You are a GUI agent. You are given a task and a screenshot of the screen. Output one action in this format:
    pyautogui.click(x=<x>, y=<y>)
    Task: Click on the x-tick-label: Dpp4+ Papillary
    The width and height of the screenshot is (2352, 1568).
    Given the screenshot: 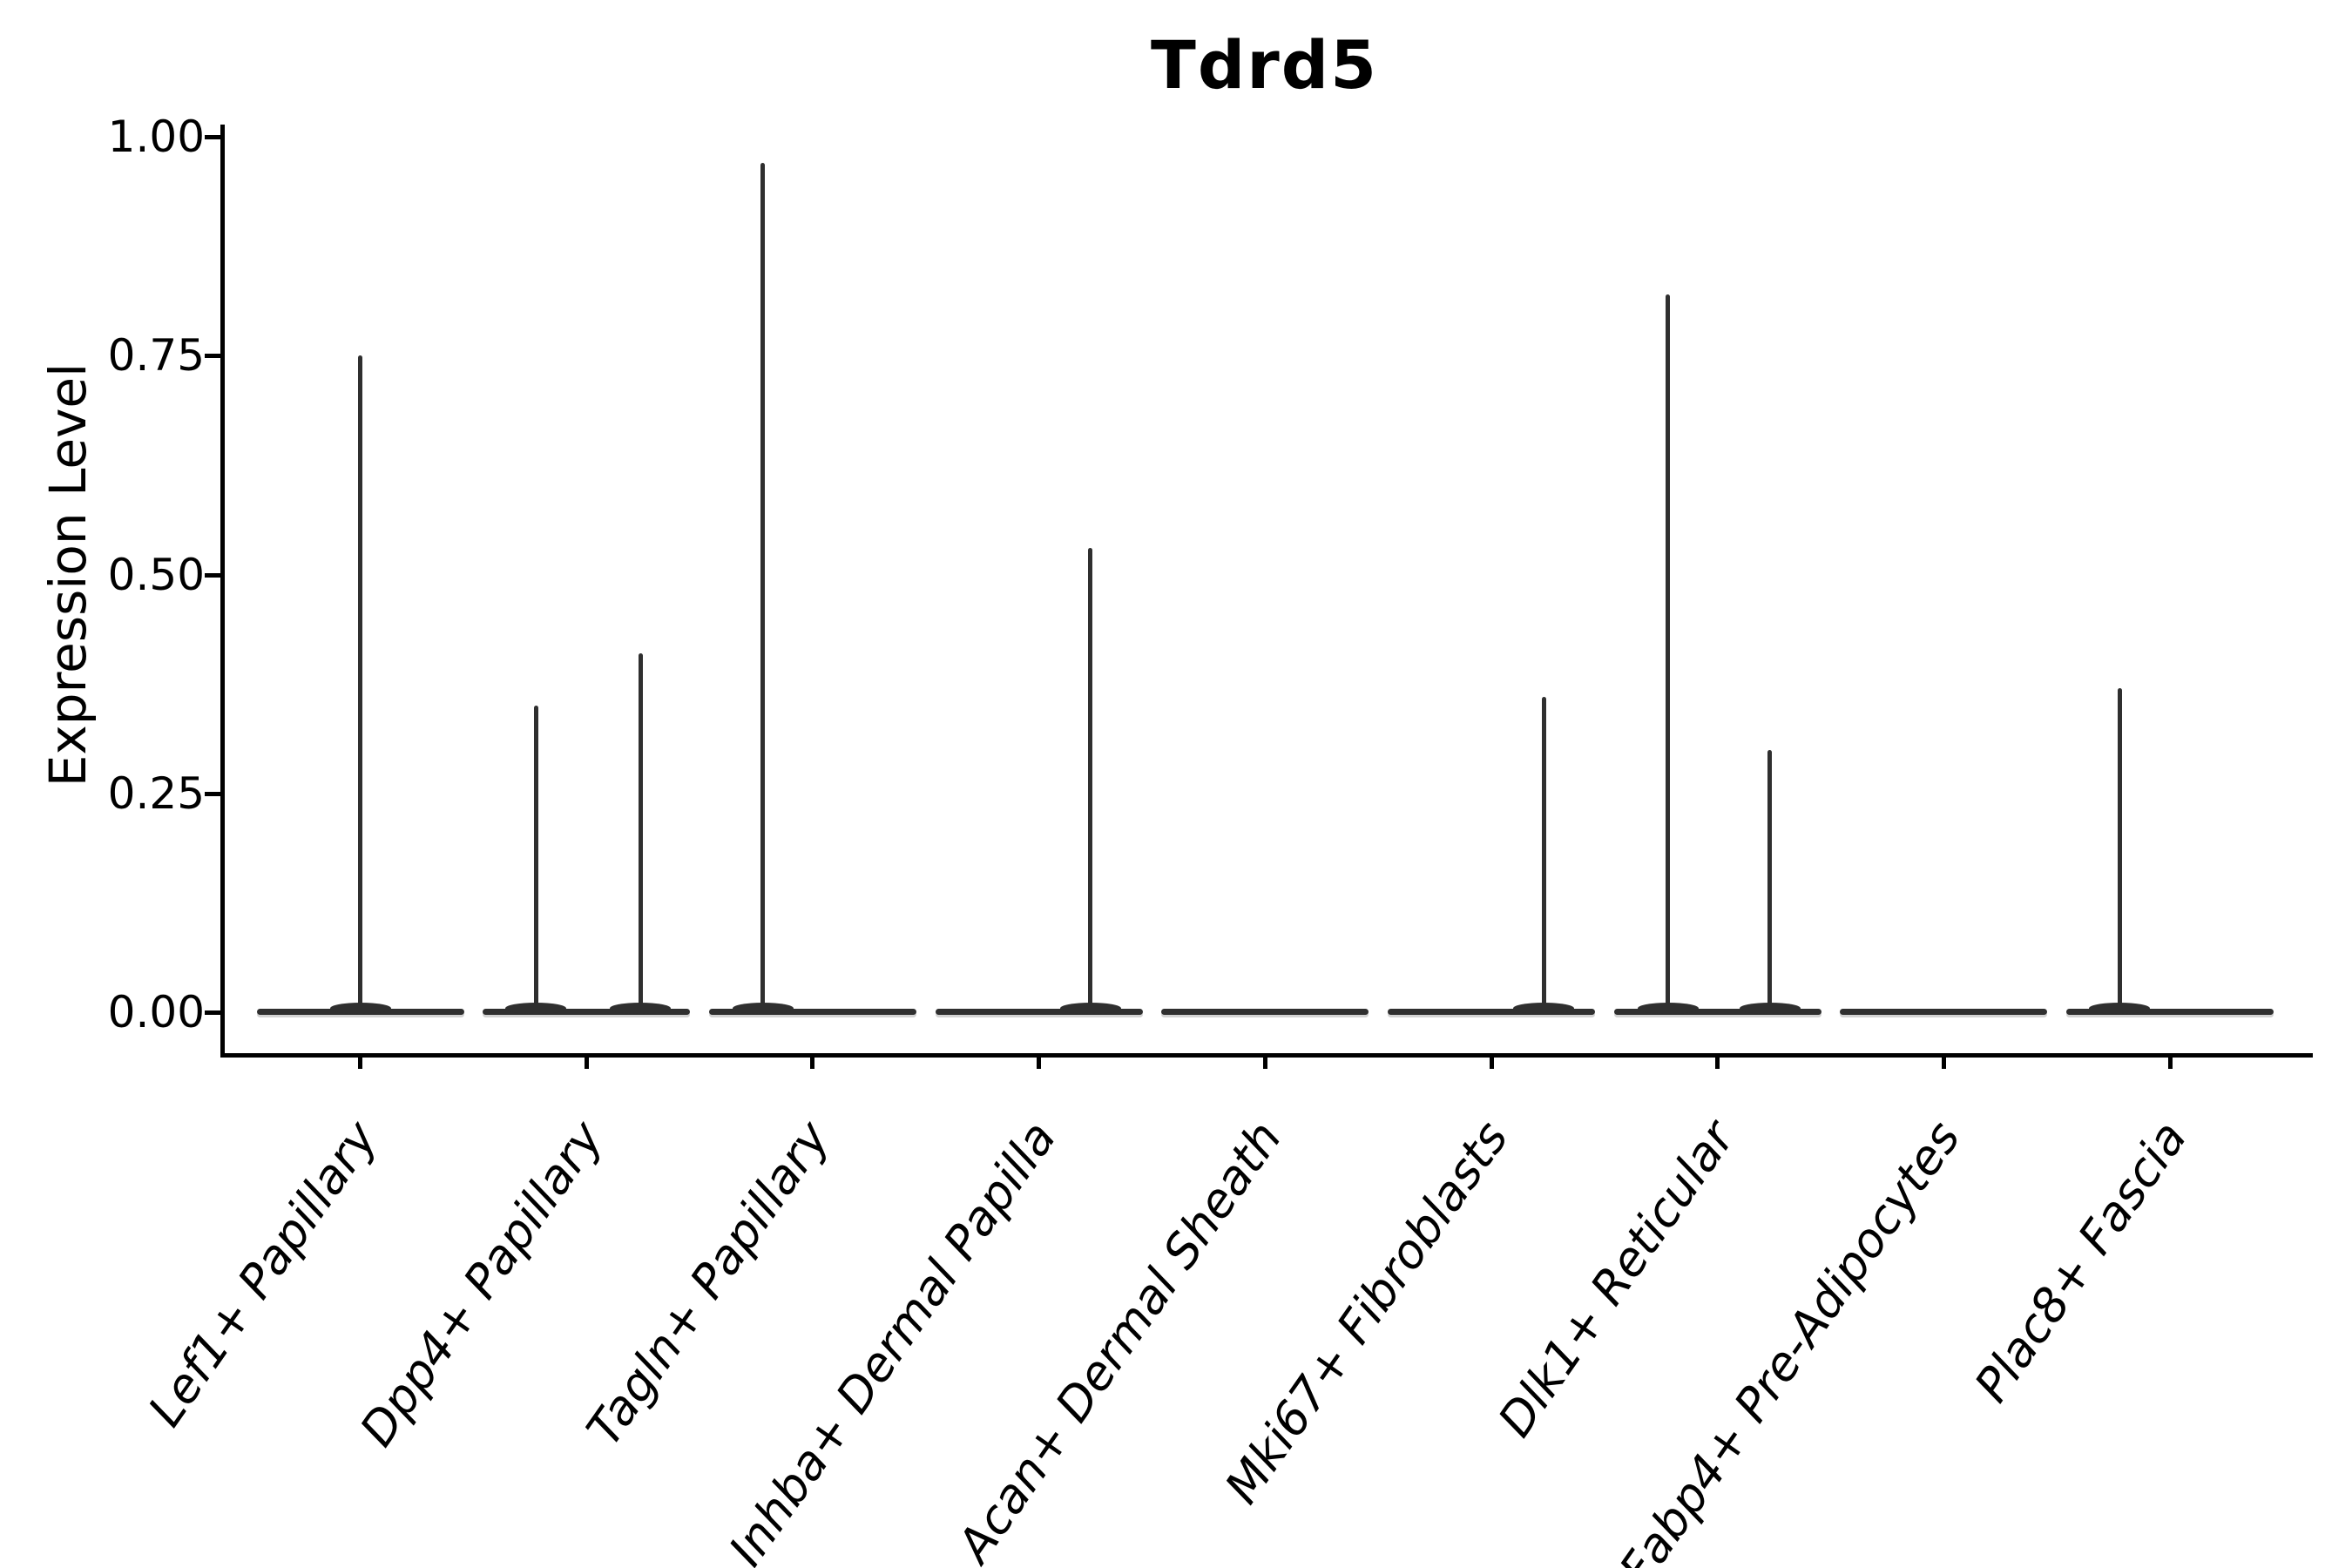 What is the action you would take?
    pyautogui.click(x=481, y=1283)
    